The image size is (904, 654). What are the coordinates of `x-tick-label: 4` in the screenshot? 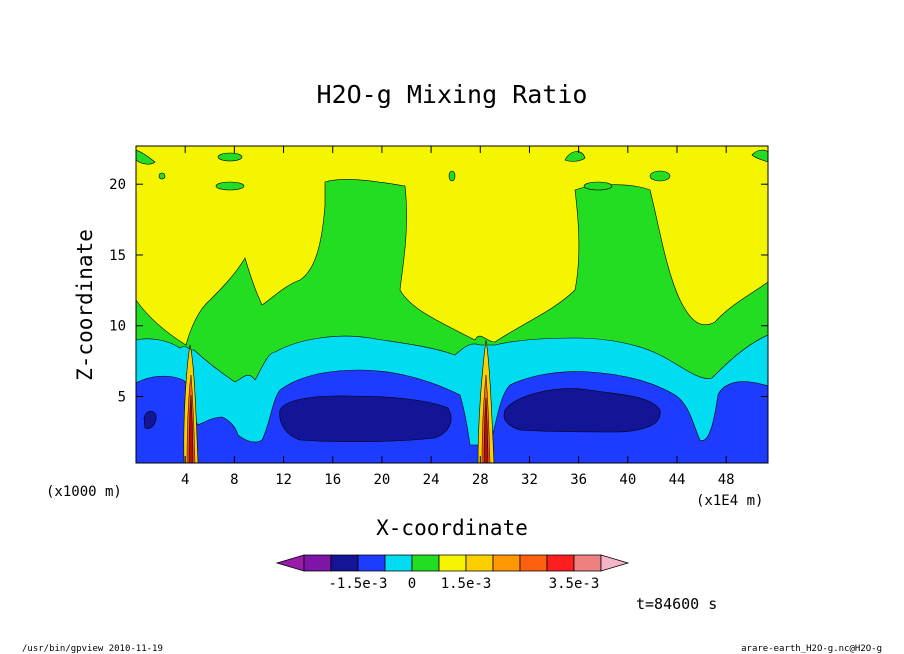 It's located at (185, 480).